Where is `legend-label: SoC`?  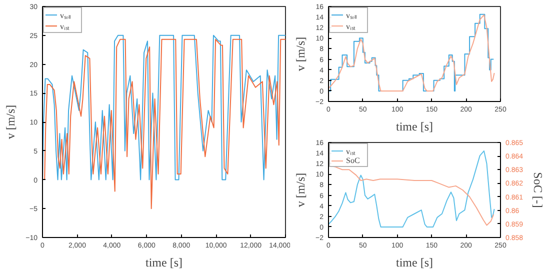
legend-label: SoC is located at coordinates (353, 160).